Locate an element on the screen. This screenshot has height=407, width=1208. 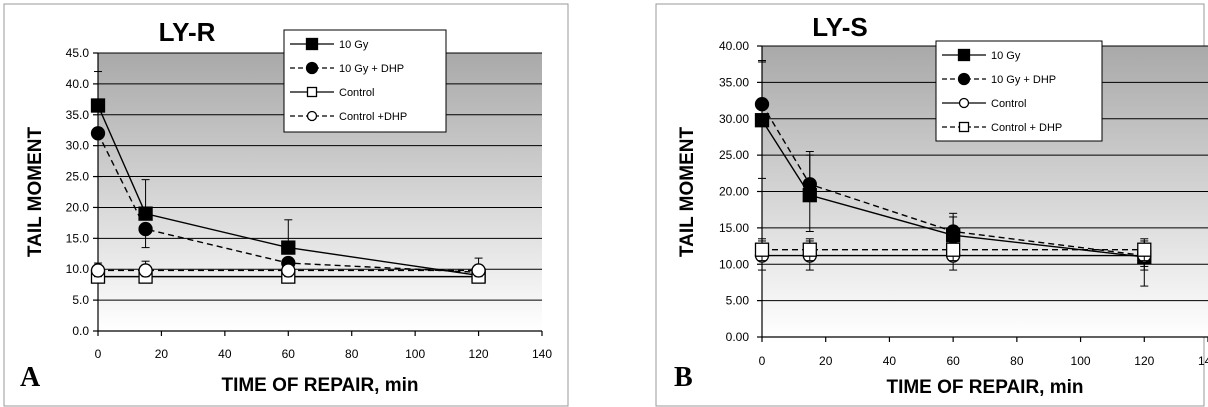
y-tick-label: 35.00 is located at coordinates (734, 82).